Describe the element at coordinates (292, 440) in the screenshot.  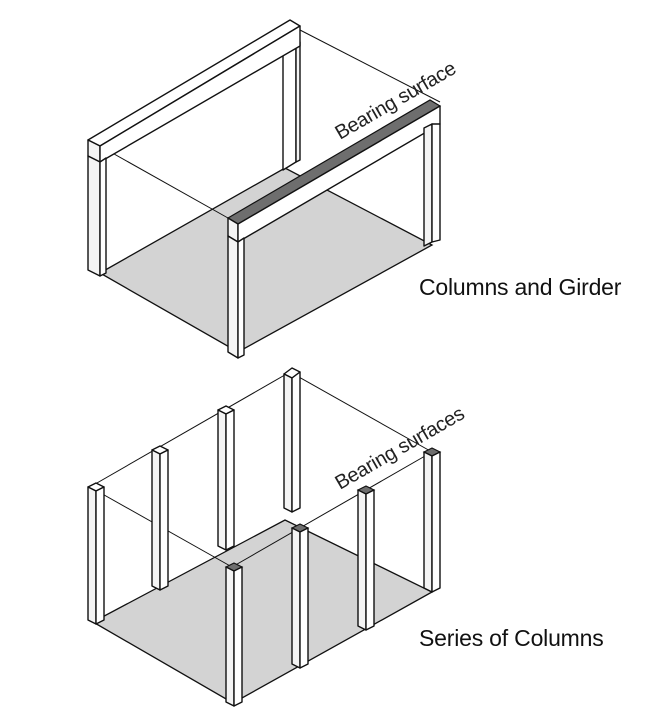
I see `rear-corner-column` at that location.